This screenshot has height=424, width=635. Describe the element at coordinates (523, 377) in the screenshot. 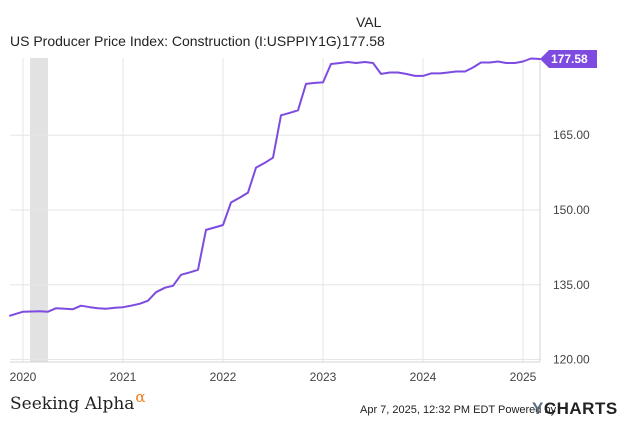

I see `x-tick-label: 2025` at that location.